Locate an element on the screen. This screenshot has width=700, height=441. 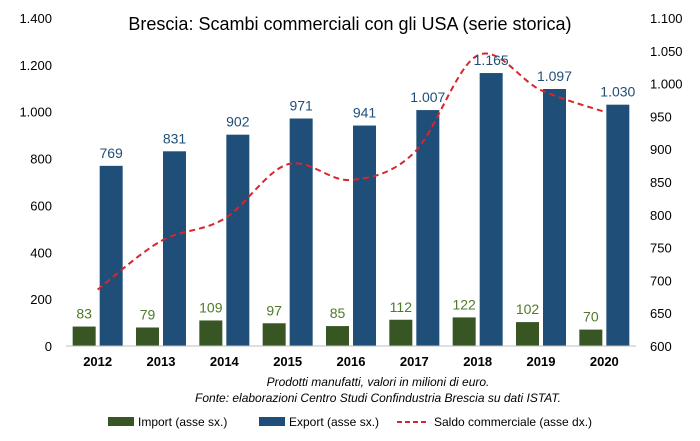
x-axis-tick-label: 2012 is located at coordinates (97, 361).